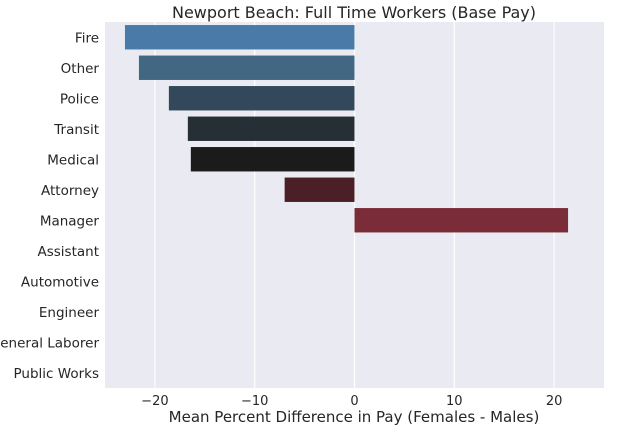 The image size is (632, 431). I want to click on bar-fire, so click(239, 37).